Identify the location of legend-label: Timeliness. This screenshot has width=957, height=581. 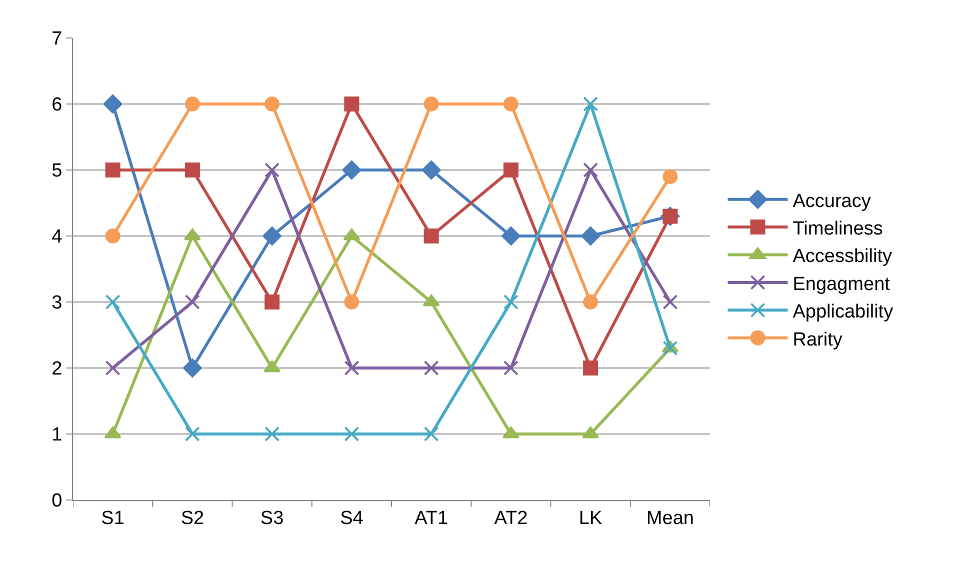
(837, 229).